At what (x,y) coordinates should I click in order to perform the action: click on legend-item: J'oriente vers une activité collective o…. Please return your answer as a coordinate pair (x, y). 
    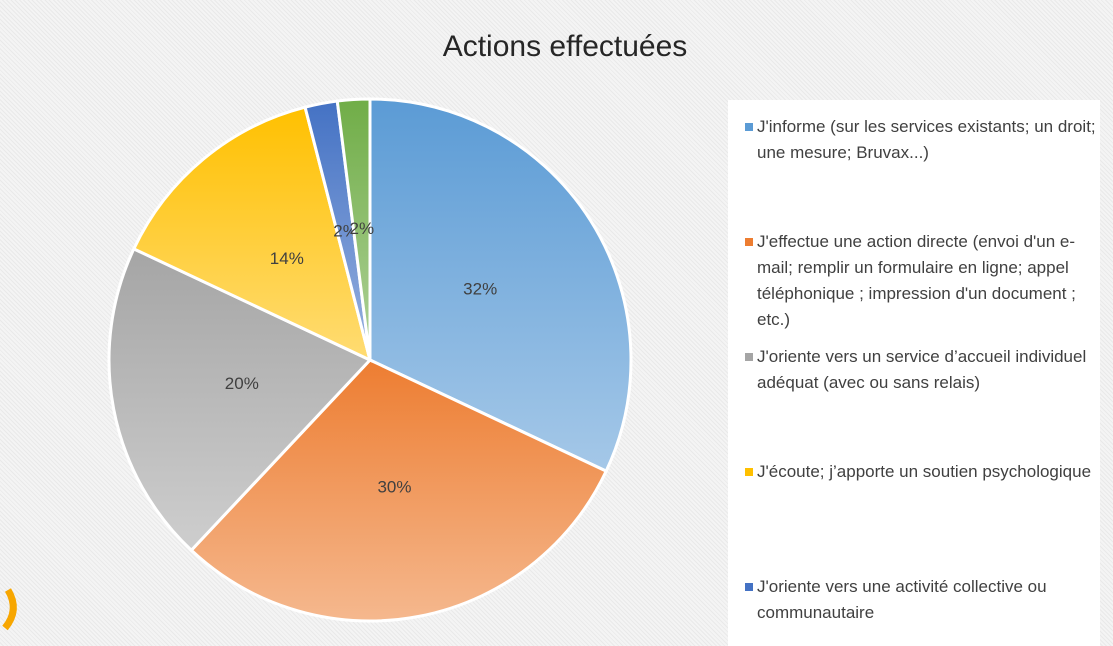
    Looking at the image, I should click on (923, 600).